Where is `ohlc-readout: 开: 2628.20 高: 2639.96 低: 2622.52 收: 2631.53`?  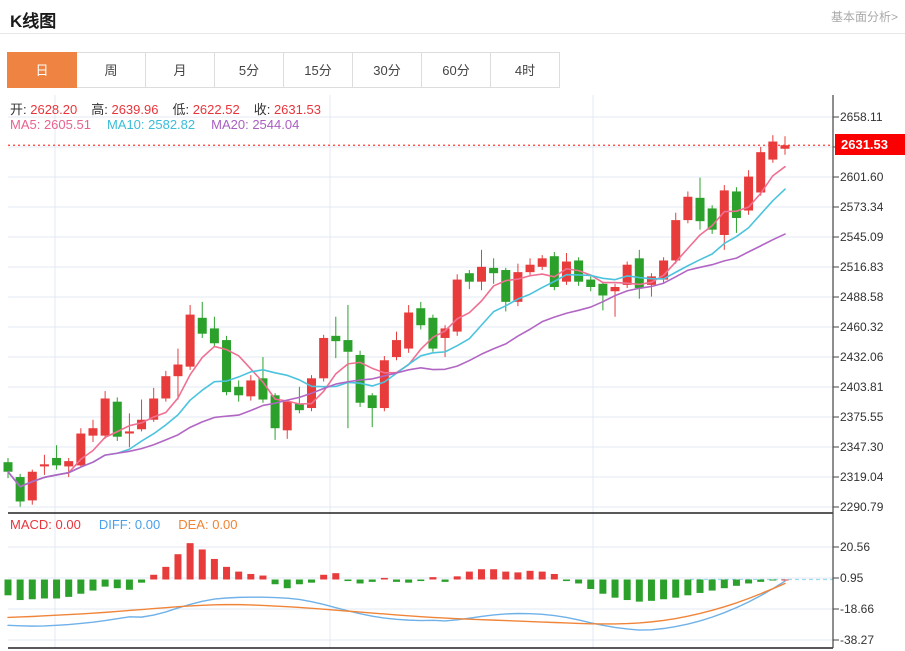 ohlc-readout: 开: 2628.20 高: 2639.96 低: 2622.52 收: 2631.53 is located at coordinates (172, 108).